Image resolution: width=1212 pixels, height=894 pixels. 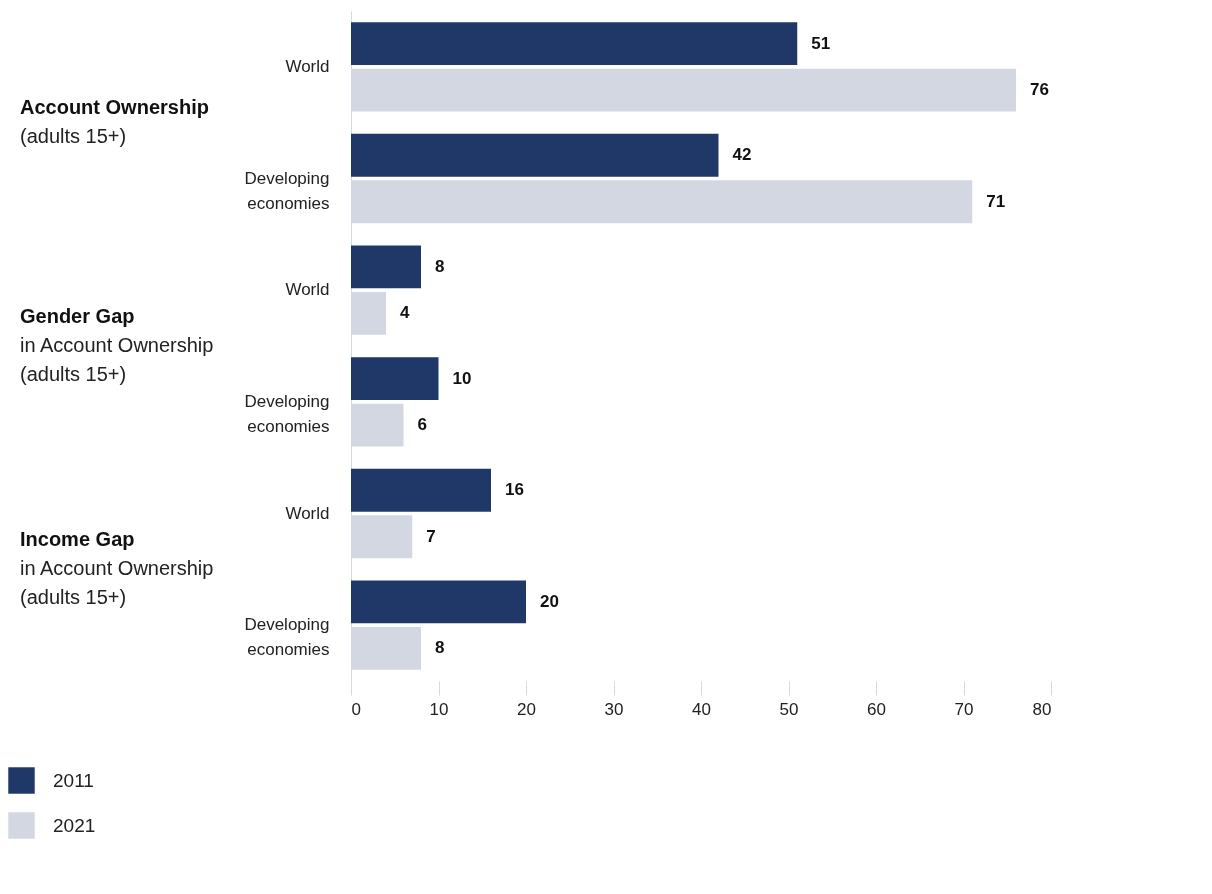 I want to click on x-tick-label: 70, so click(x=964, y=709).